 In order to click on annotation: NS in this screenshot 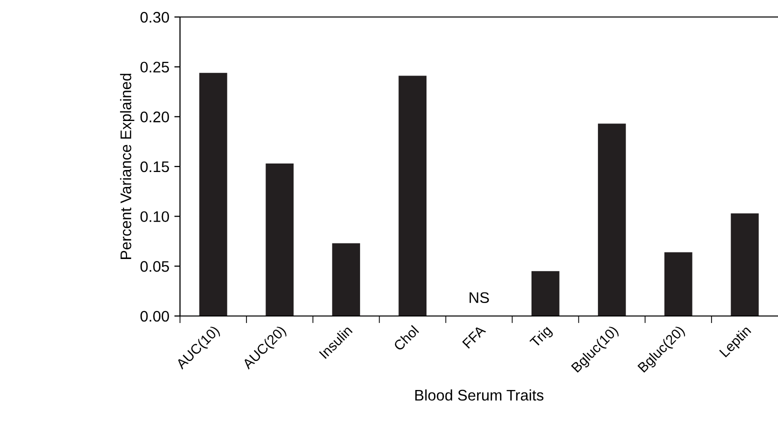, I will do `click(479, 298)`.